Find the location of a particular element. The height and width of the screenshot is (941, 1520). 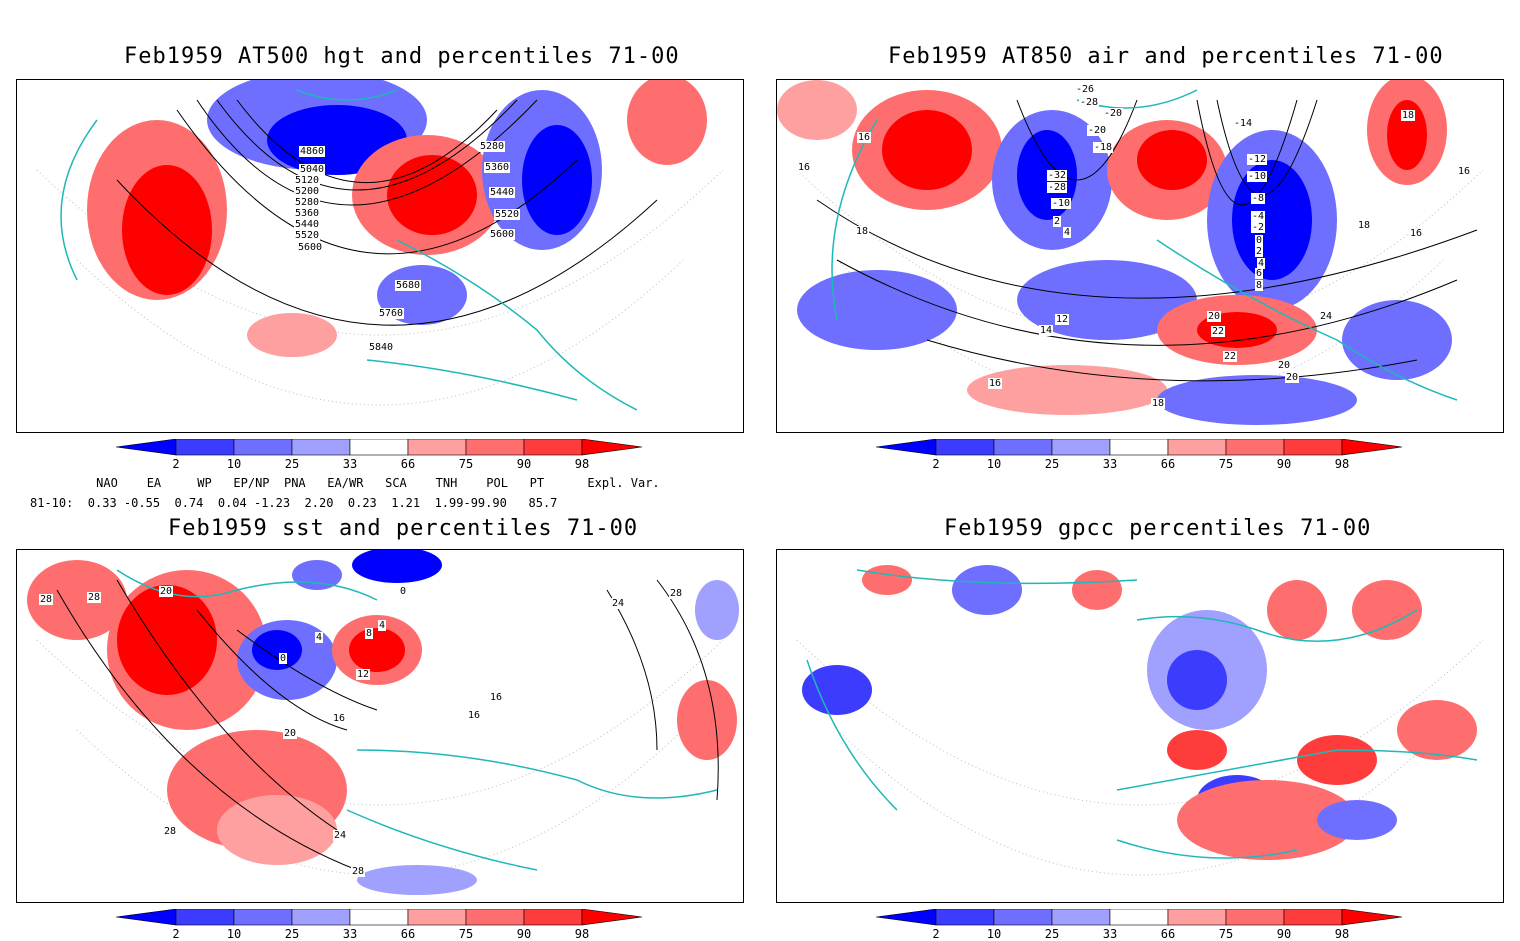

contour-label: 5440 is located at coordinates (307, 224).